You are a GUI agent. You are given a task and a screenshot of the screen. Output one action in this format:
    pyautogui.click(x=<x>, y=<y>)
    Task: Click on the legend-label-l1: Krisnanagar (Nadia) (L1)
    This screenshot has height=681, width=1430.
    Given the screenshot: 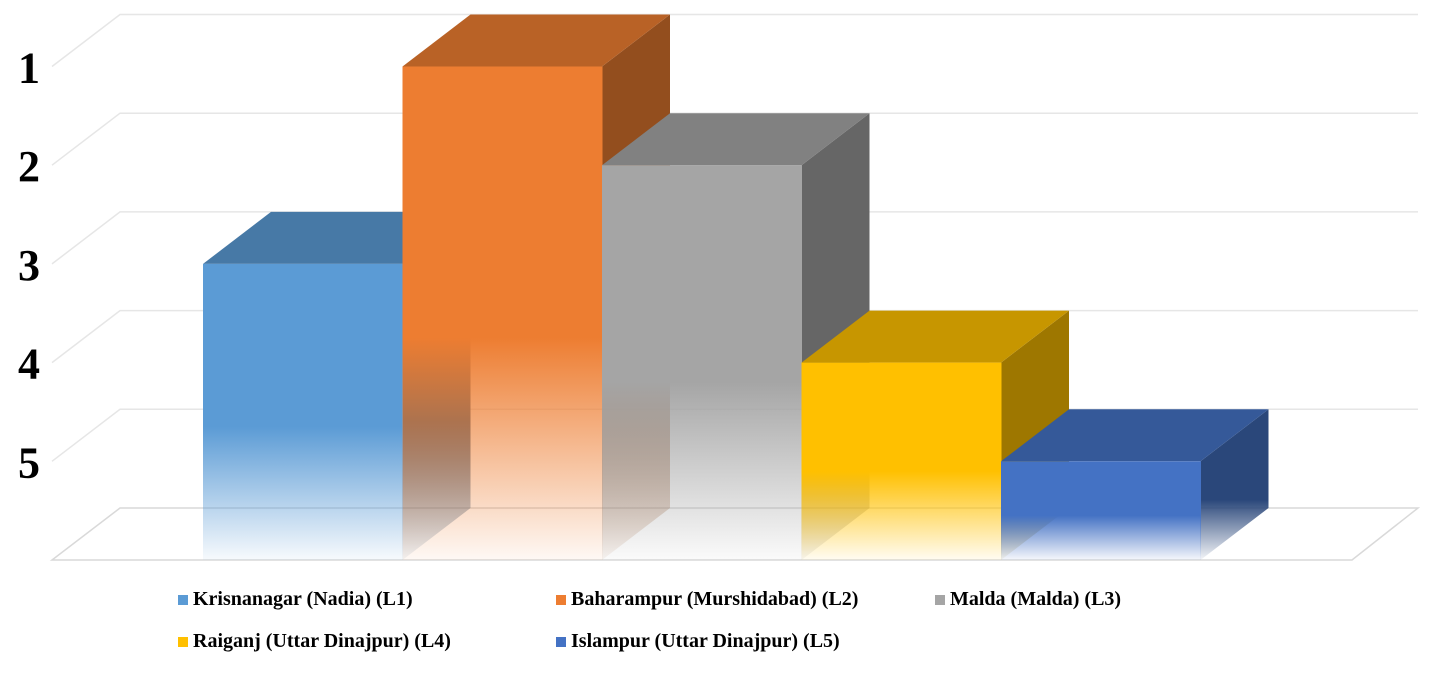 What is the action you would take?
    pyautogui.click(x=303, y=599)
    